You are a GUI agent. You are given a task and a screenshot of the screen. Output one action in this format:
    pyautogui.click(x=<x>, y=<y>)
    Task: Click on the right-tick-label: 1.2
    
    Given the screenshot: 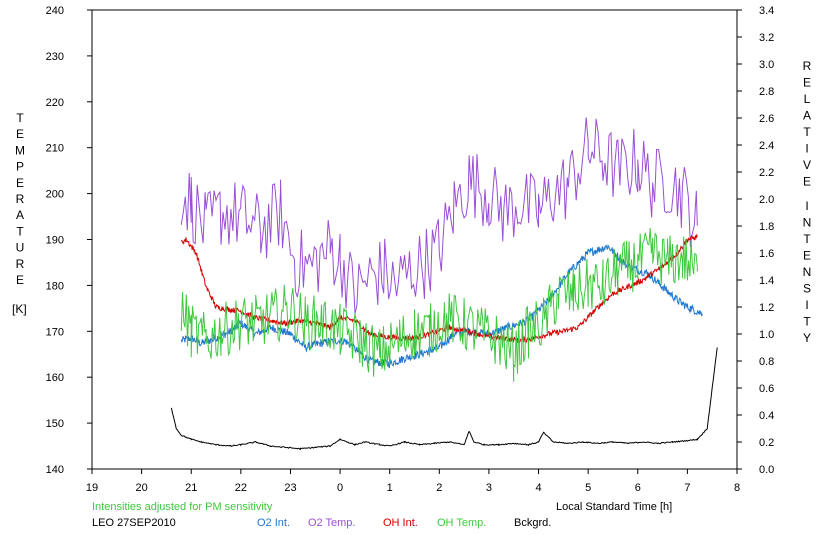 What is the action you would take?
    pyautogui.click(x=766, y=308)
    